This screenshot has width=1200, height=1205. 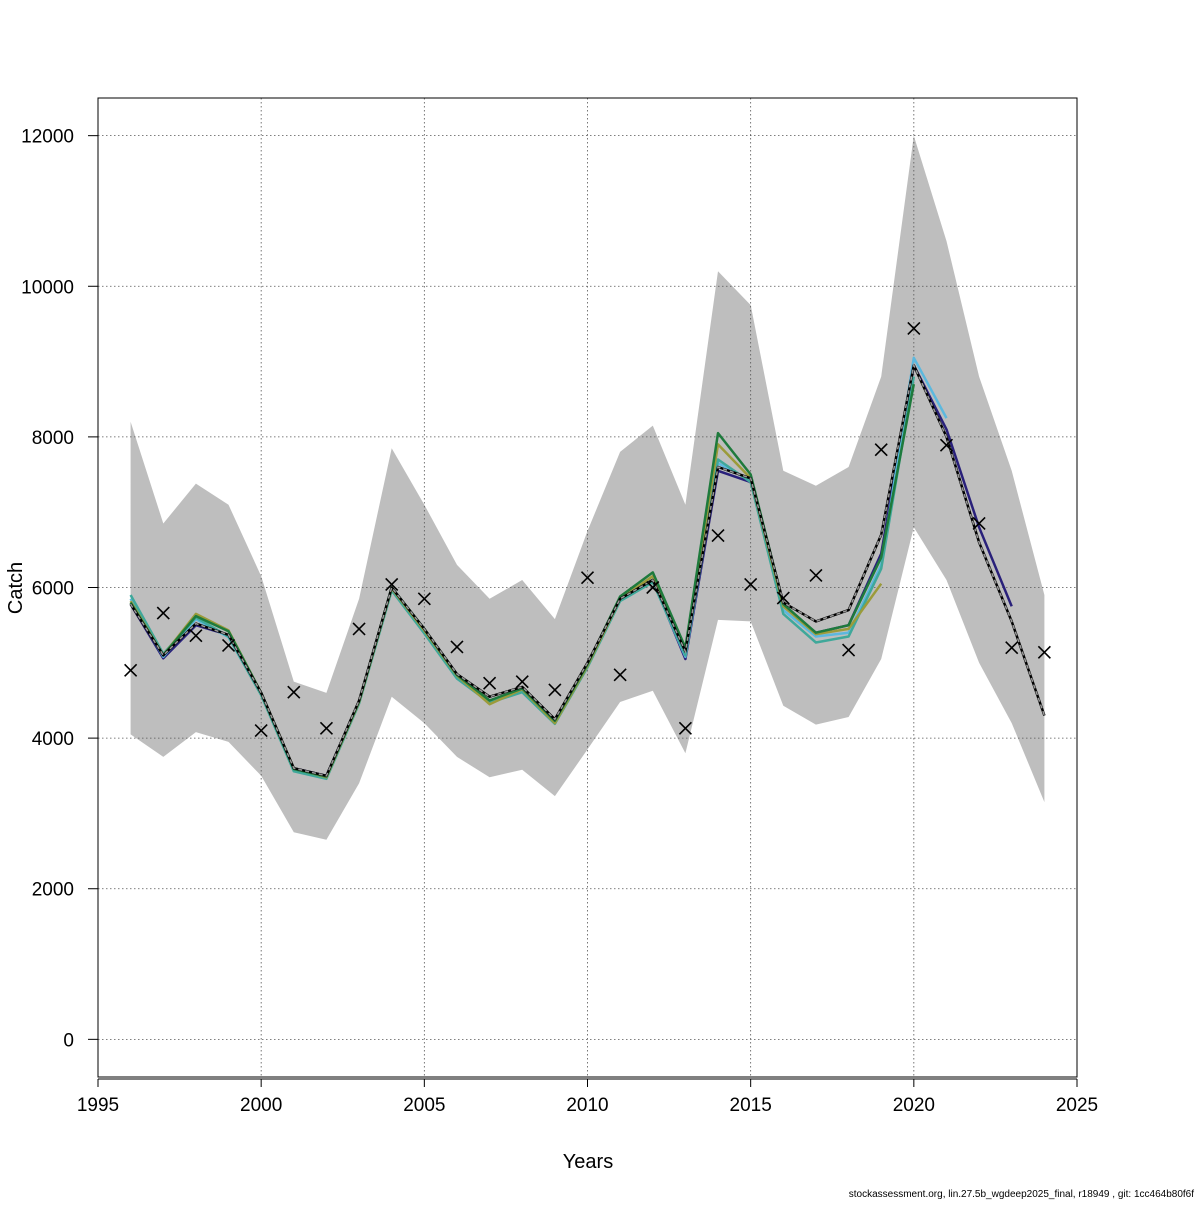 I want to click on x-tick-label: 2015, so click(x=751, y=1105).